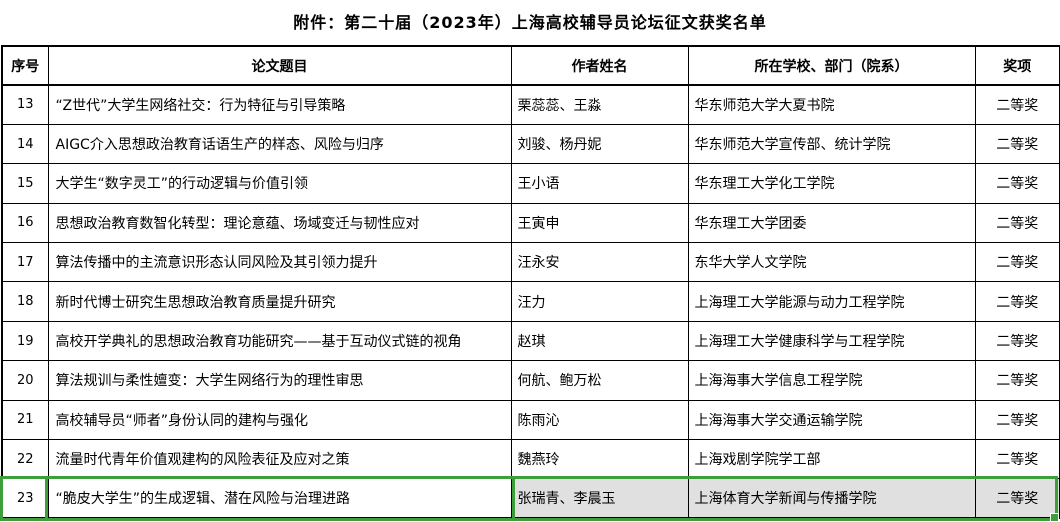 The height and width of the screenshot is (522, 1060). Describe the element at coordinates (25, 183) in the screenshot. I see `cell-no: 15` at that location.